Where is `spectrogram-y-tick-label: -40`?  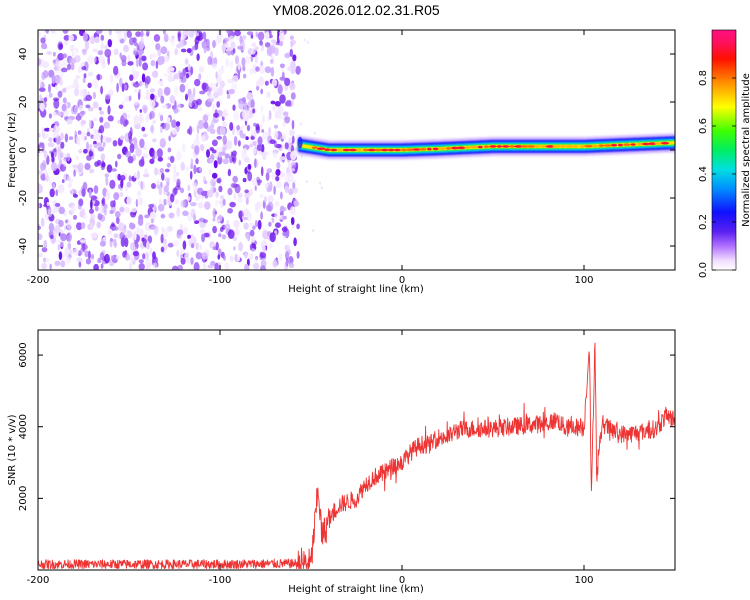 spectrogram-y-tick-label: -40 is located at coordinates (23, 246).